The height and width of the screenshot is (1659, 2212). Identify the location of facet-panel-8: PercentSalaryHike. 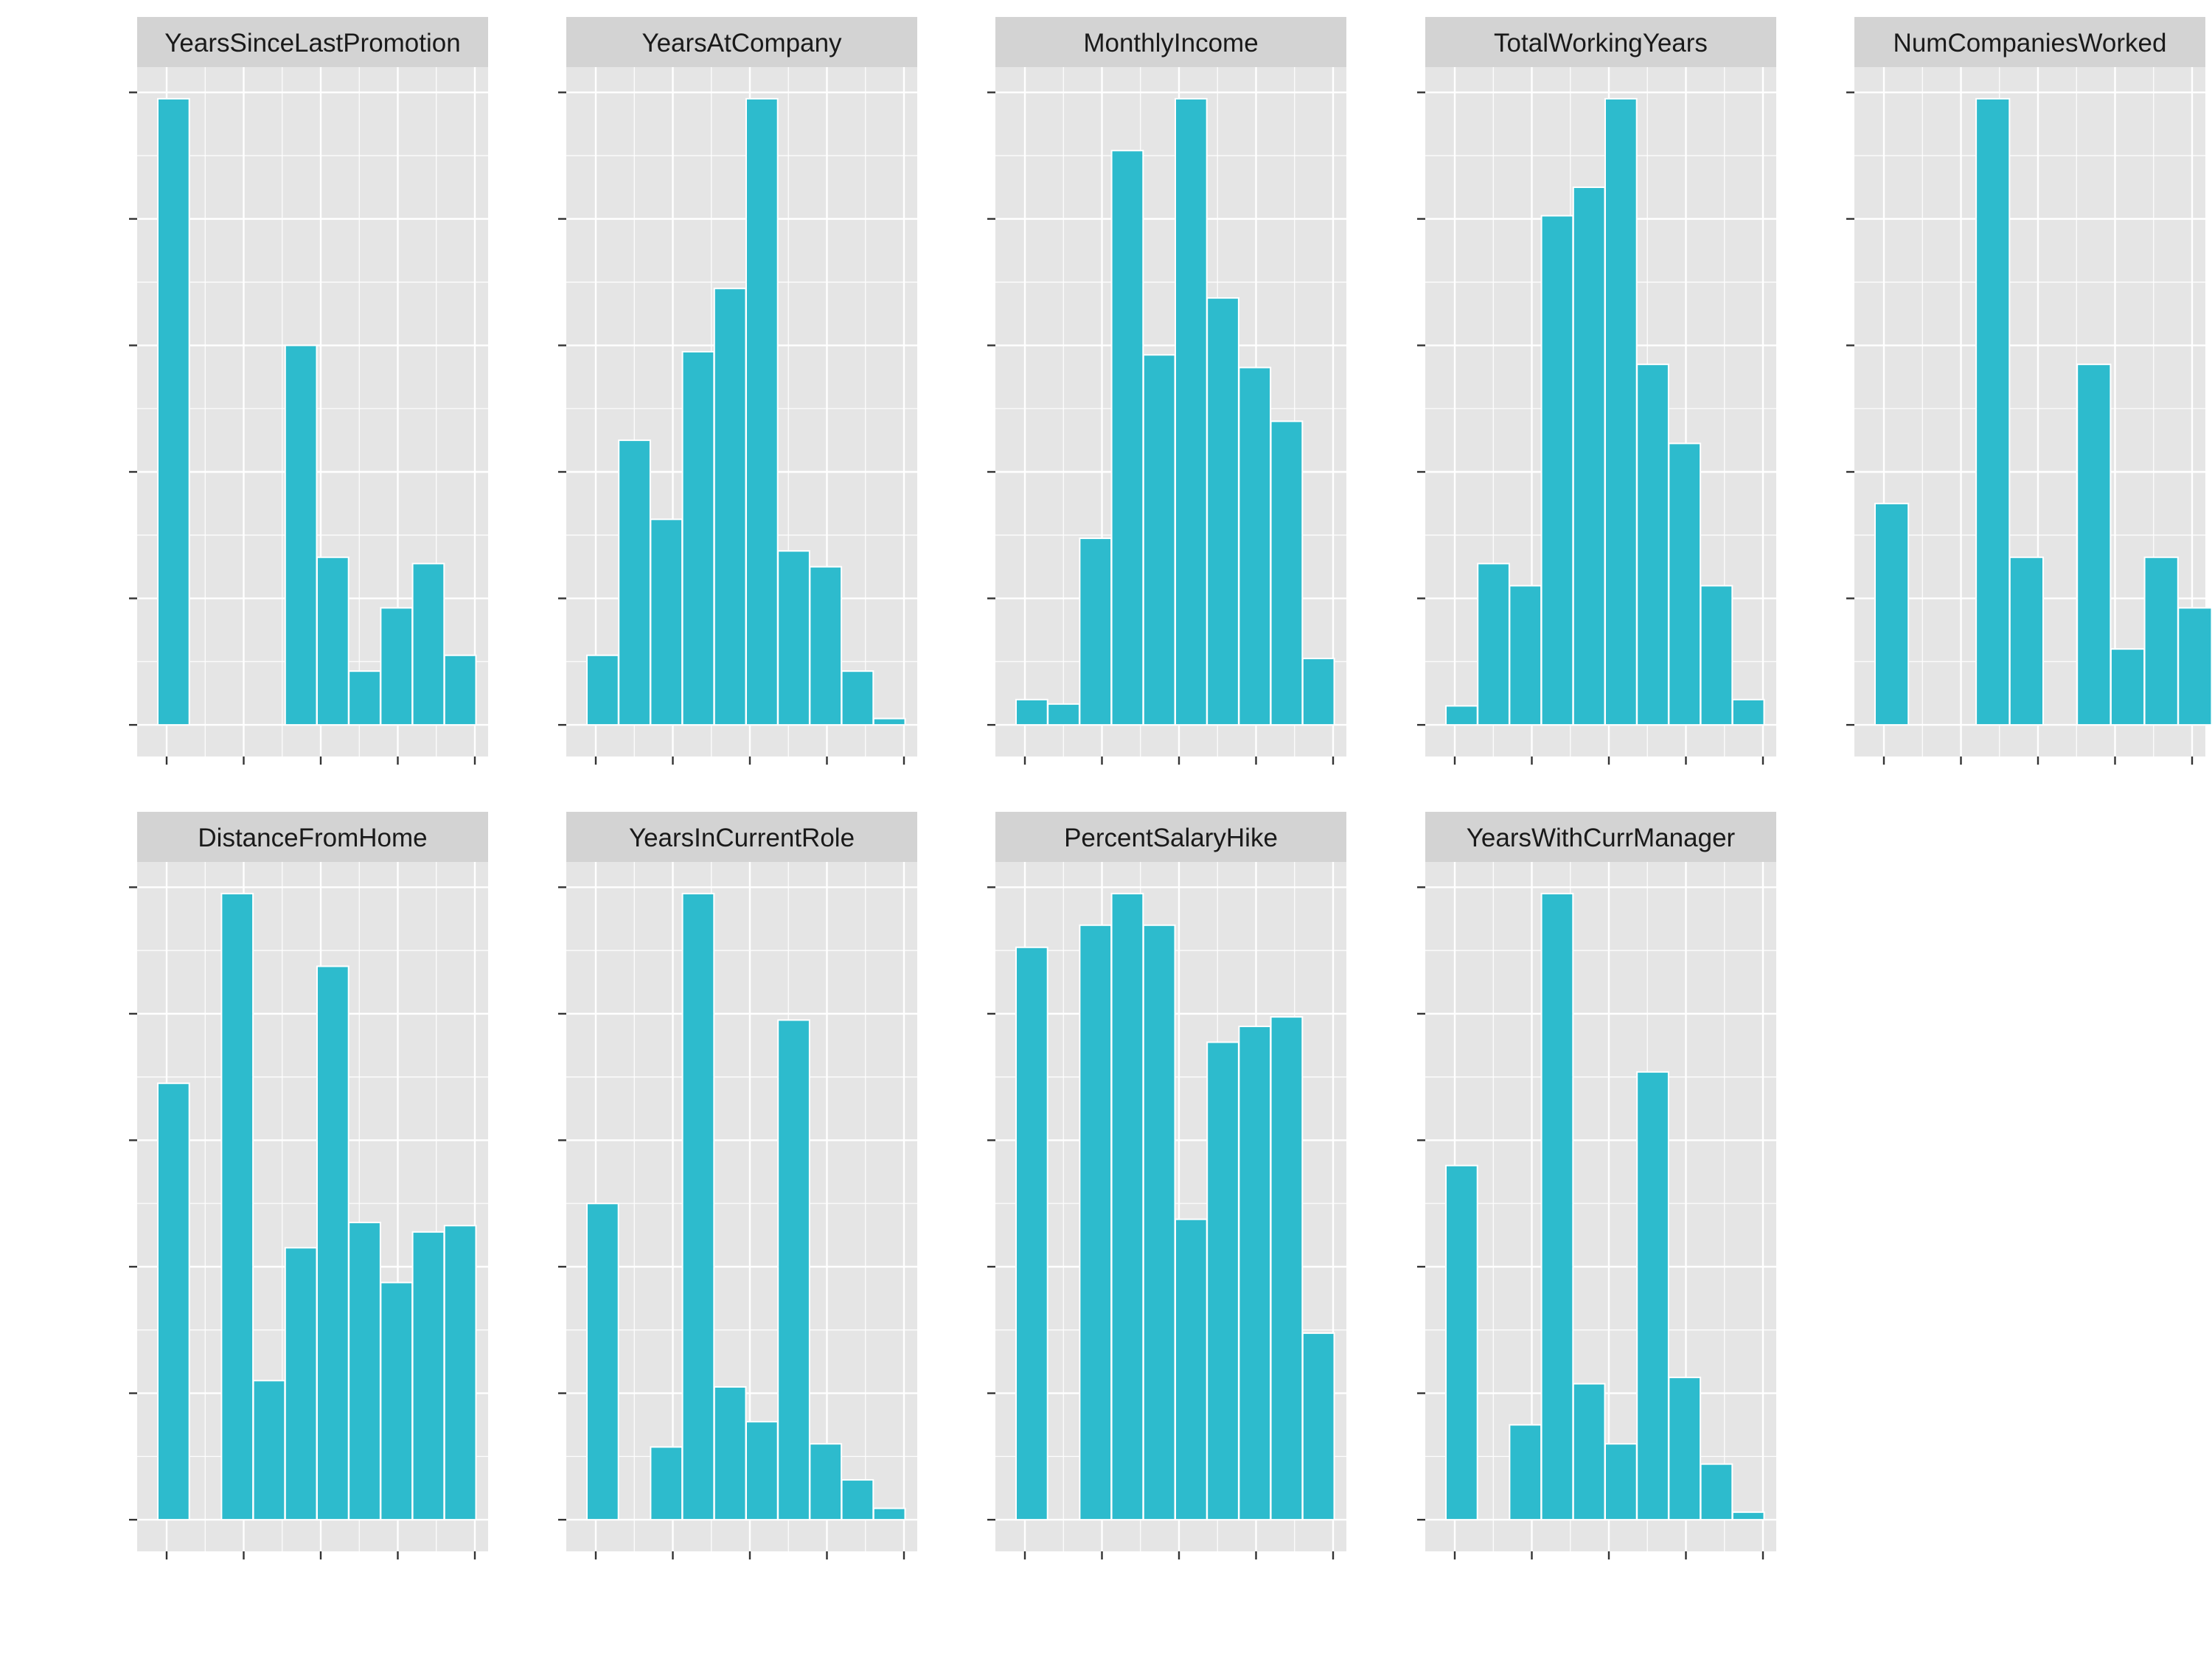
(1166, 1185).